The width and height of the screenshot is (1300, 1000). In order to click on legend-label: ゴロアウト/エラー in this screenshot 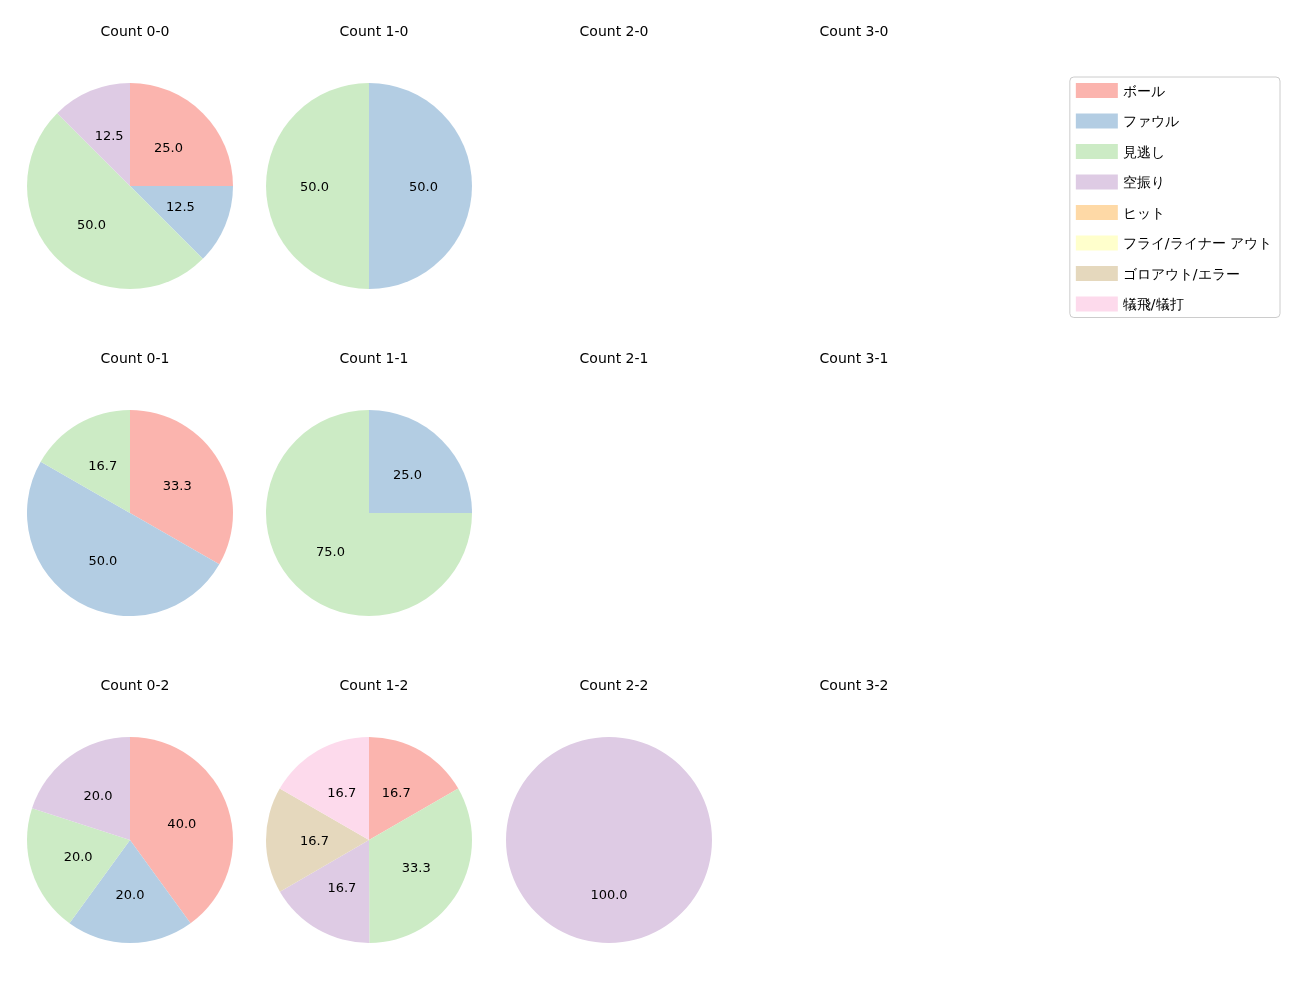, I will do `click(1181, 273)`.